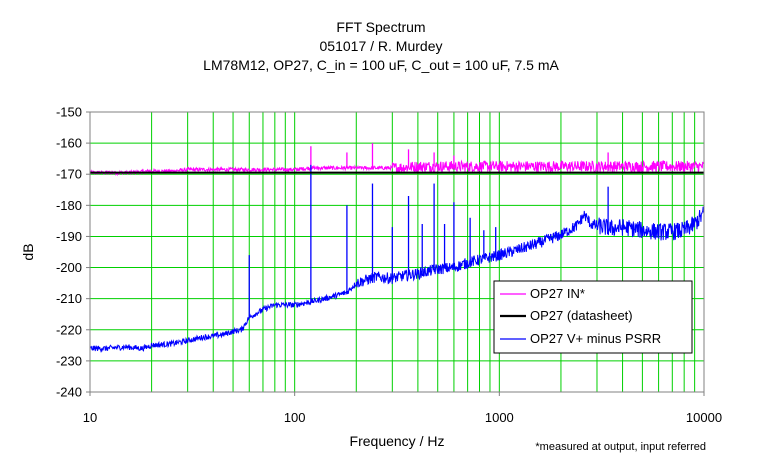  I want to click on x-tick-label: 10000, so click(704, 417).